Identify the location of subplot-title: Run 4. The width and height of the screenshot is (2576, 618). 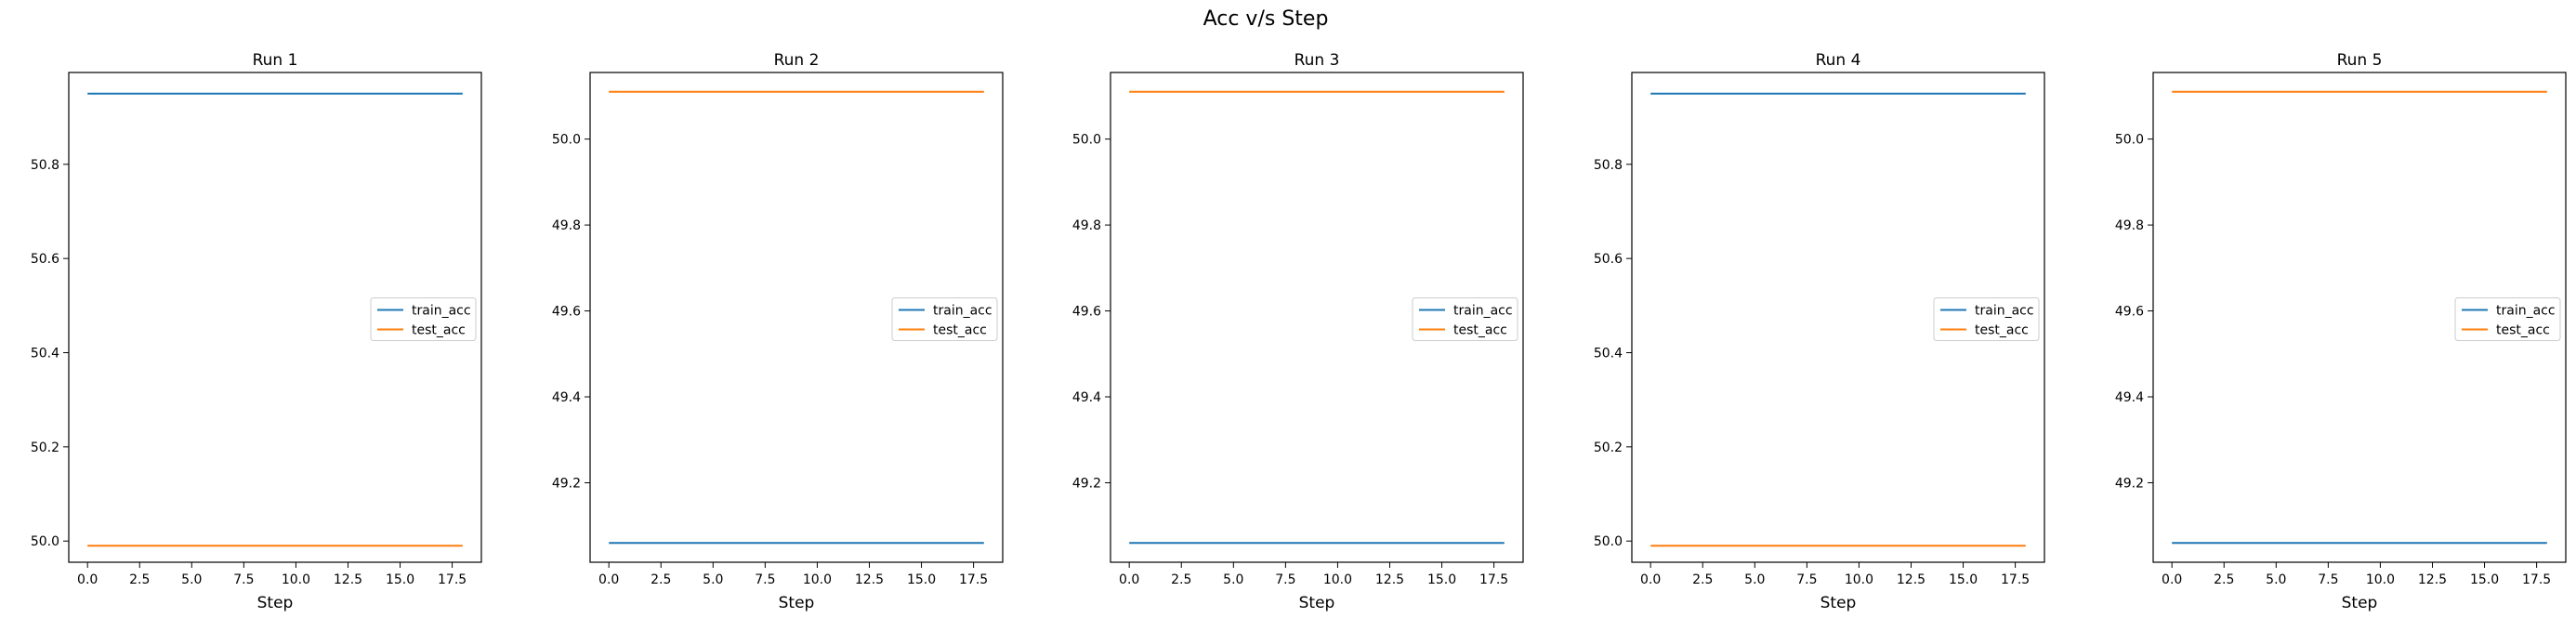
(1838, 60).